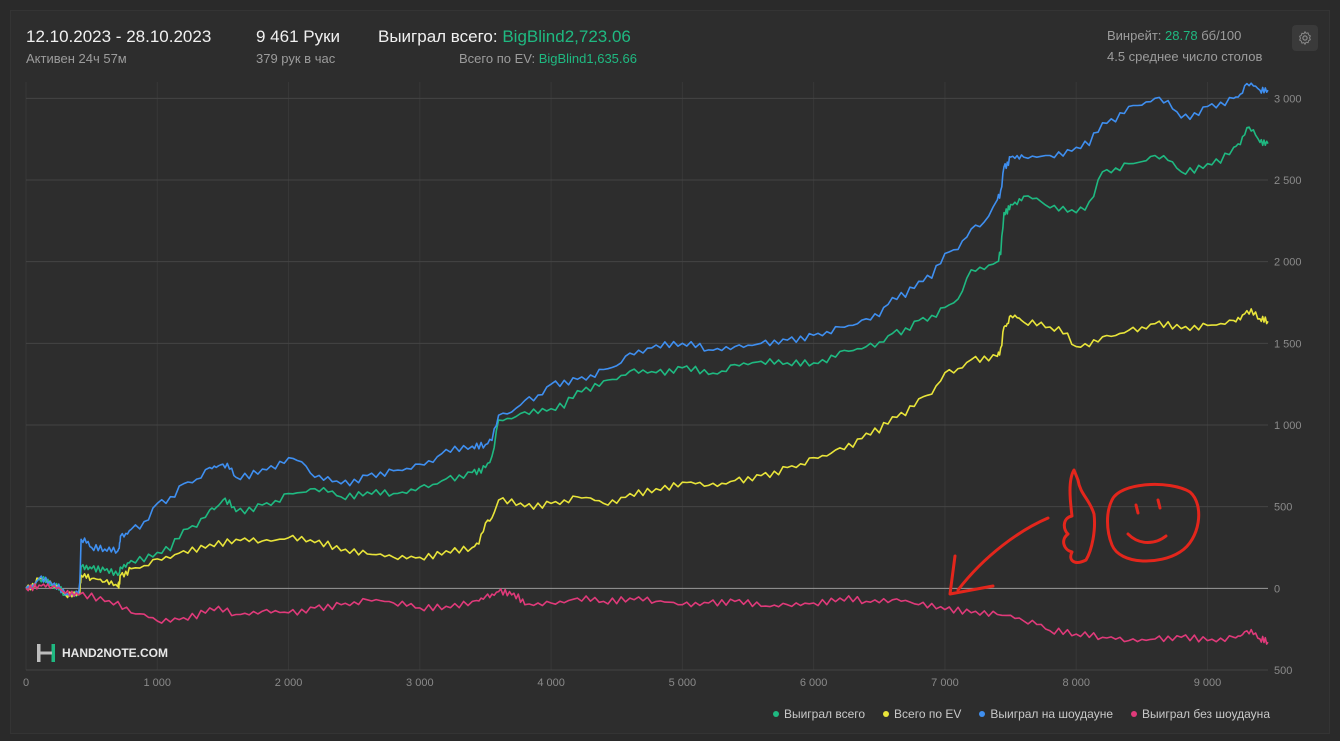  What do you see at coordinates (76, 58) in the screenshot?
I see `active-time: Активен 24ч 57м` at bounding box center [76, 58].